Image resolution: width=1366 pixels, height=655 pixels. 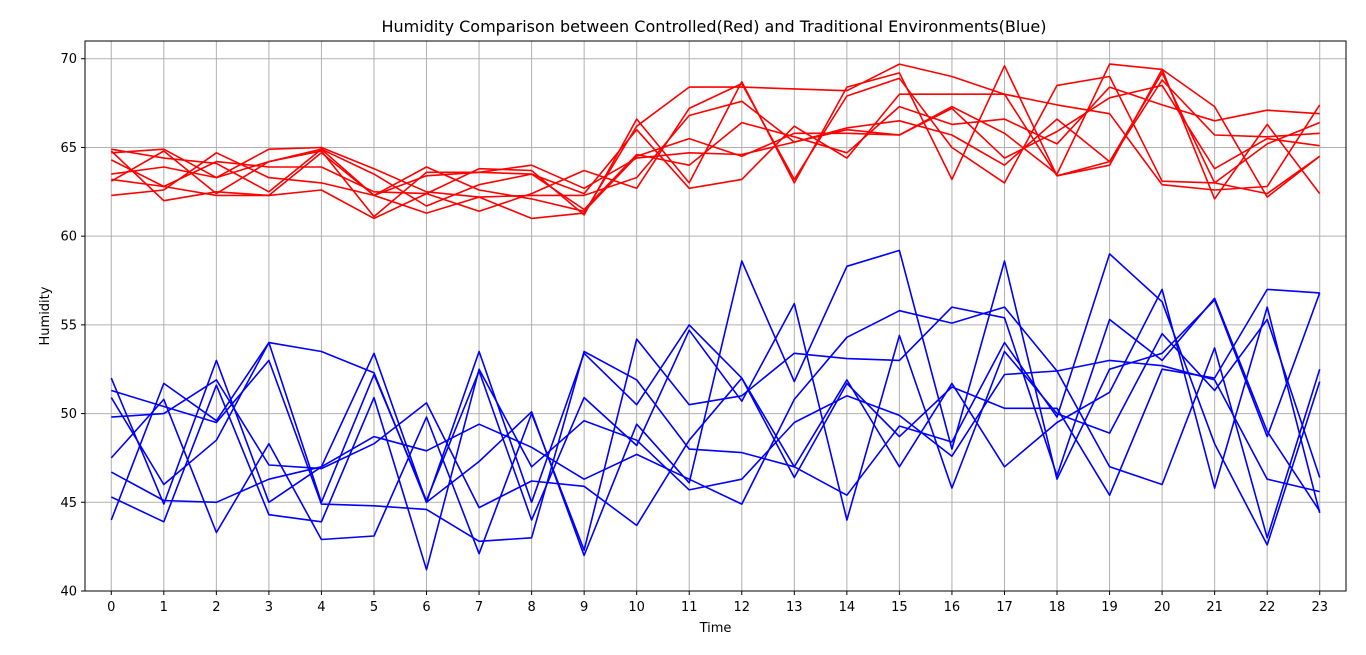 What do you see at coordinates (1162, 607) in the screenshot?
I see `x-tick-label: 20` at bounding box center [1162, 607].